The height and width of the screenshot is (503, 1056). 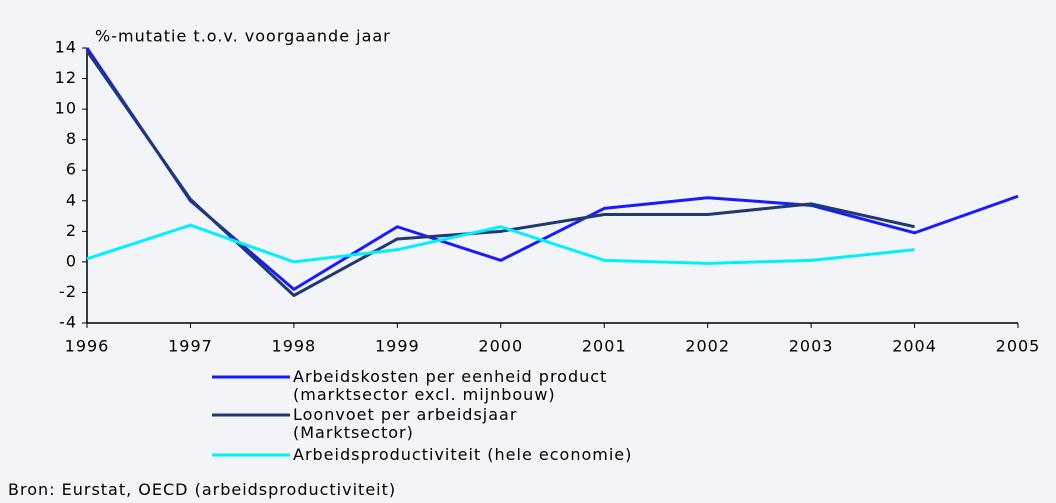 What do you see at coordinates (811, 346) in the screenshot?
I see `x-tick-label: 2003` at bounding box center [811, 346].